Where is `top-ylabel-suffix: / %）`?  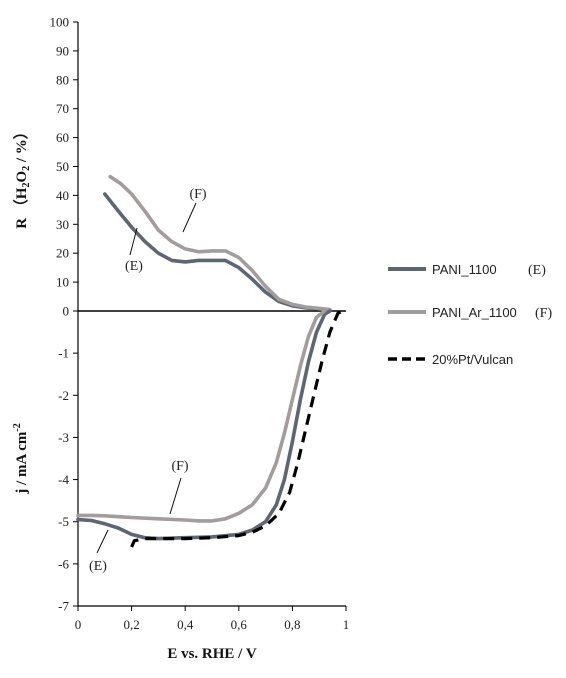 top-ylabel-suffix: / %） is located at coordinates (21, 145).